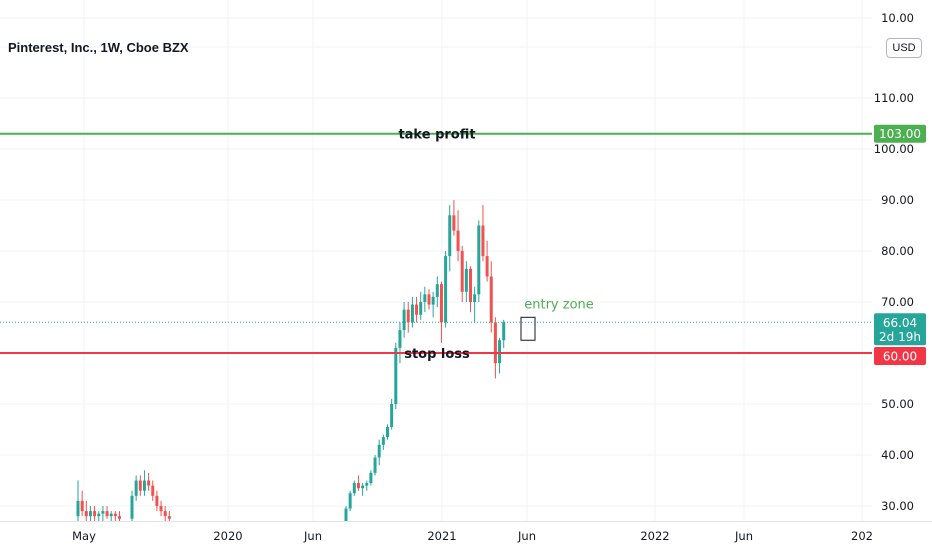 This screenshot has height=550, width=932. What do you see at coordinates (897, 302) in the screenshot?
I see `price-tick-label: 70.00` at bounding box center [897, 302].